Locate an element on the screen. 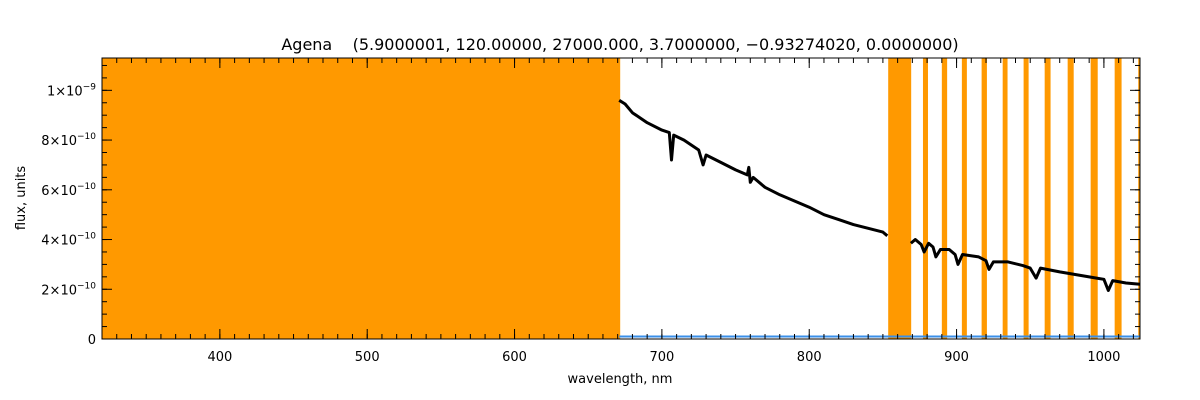  y-tick-label: 8×10⁻¹⁰ is located at coordinates (68, 140).